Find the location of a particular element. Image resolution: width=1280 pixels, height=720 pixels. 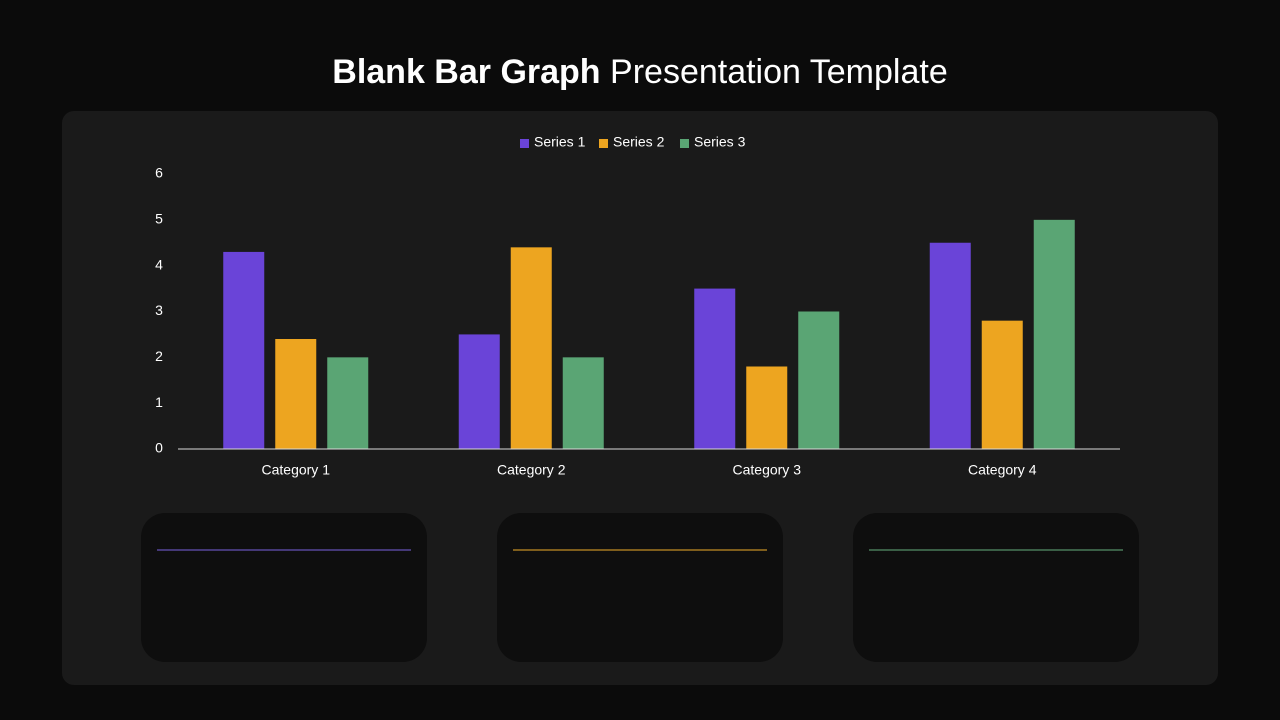

y-tick-label: 0 is located at coordinates (159, 448).